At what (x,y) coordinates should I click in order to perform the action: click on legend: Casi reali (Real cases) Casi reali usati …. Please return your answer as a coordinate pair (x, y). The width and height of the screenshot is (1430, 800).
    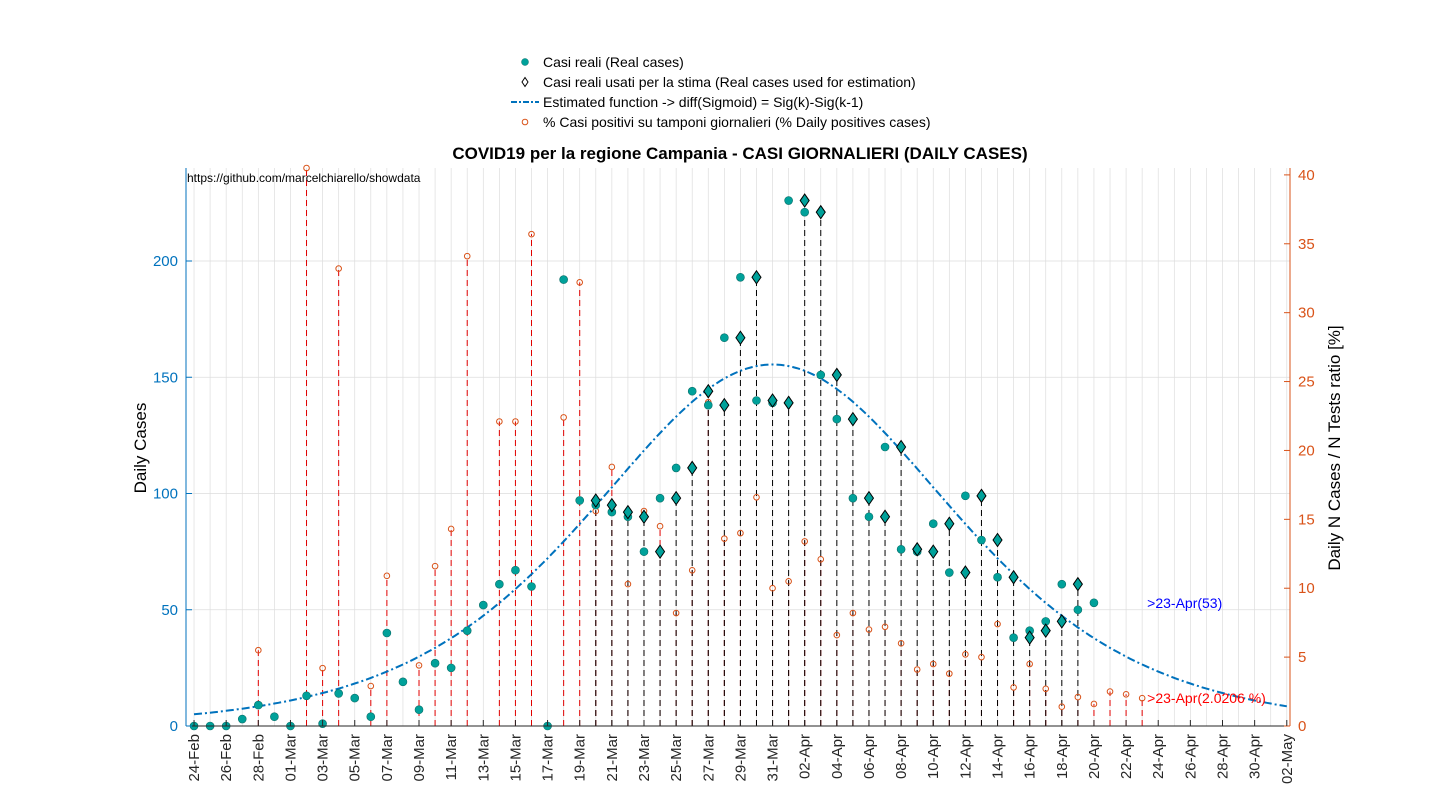
    Looking at the image, I should click on (720, 92).